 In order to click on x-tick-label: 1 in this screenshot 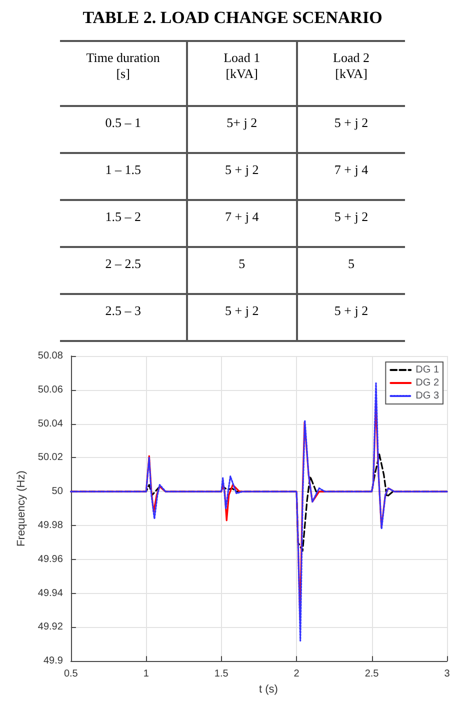, I will do `click(146, 674)`.